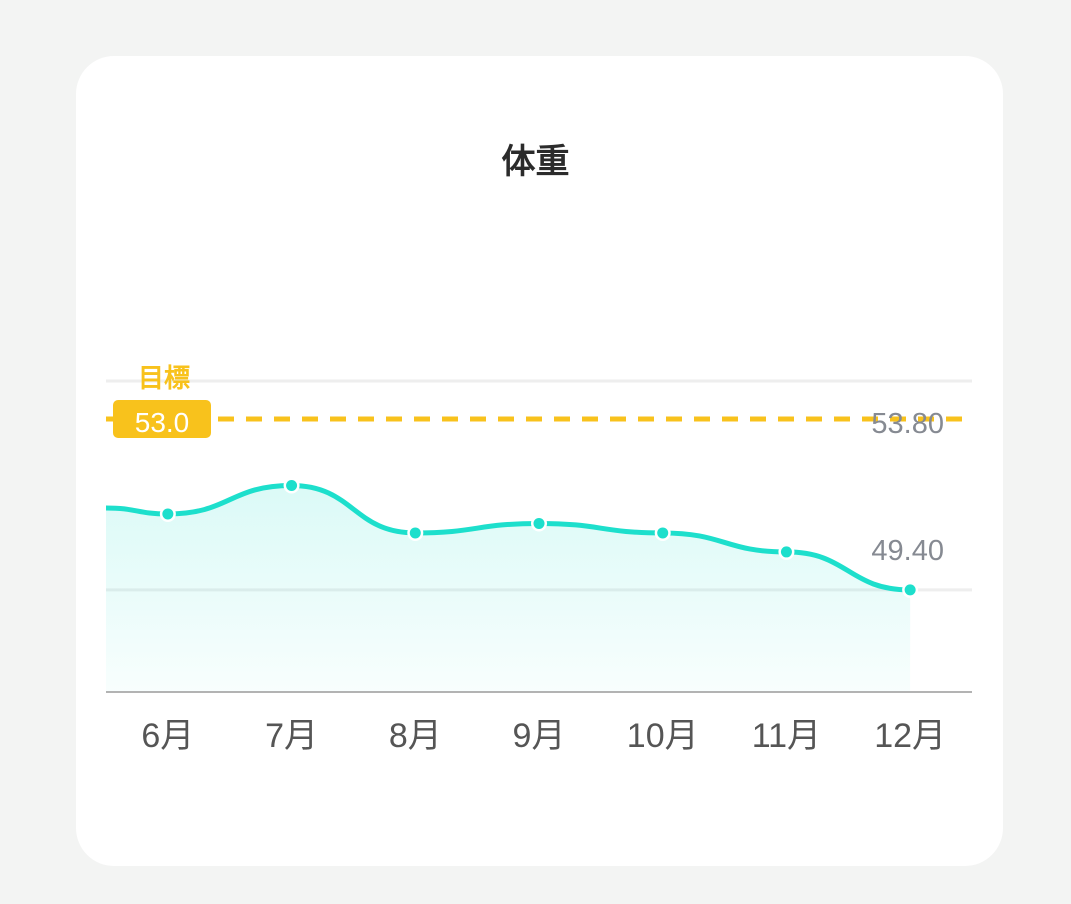 The width and height of the screenshot is (1071, 904). I want to click on x-tick-label: 10月, so click(663, 736).